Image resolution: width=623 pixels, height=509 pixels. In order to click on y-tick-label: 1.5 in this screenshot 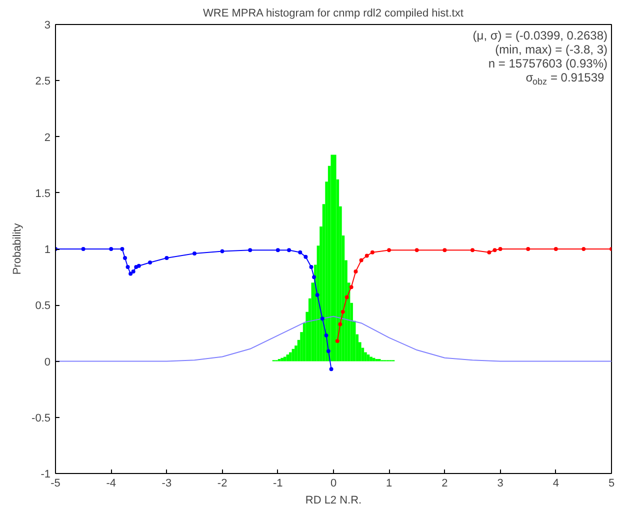, I will do `click(43, 194)`.